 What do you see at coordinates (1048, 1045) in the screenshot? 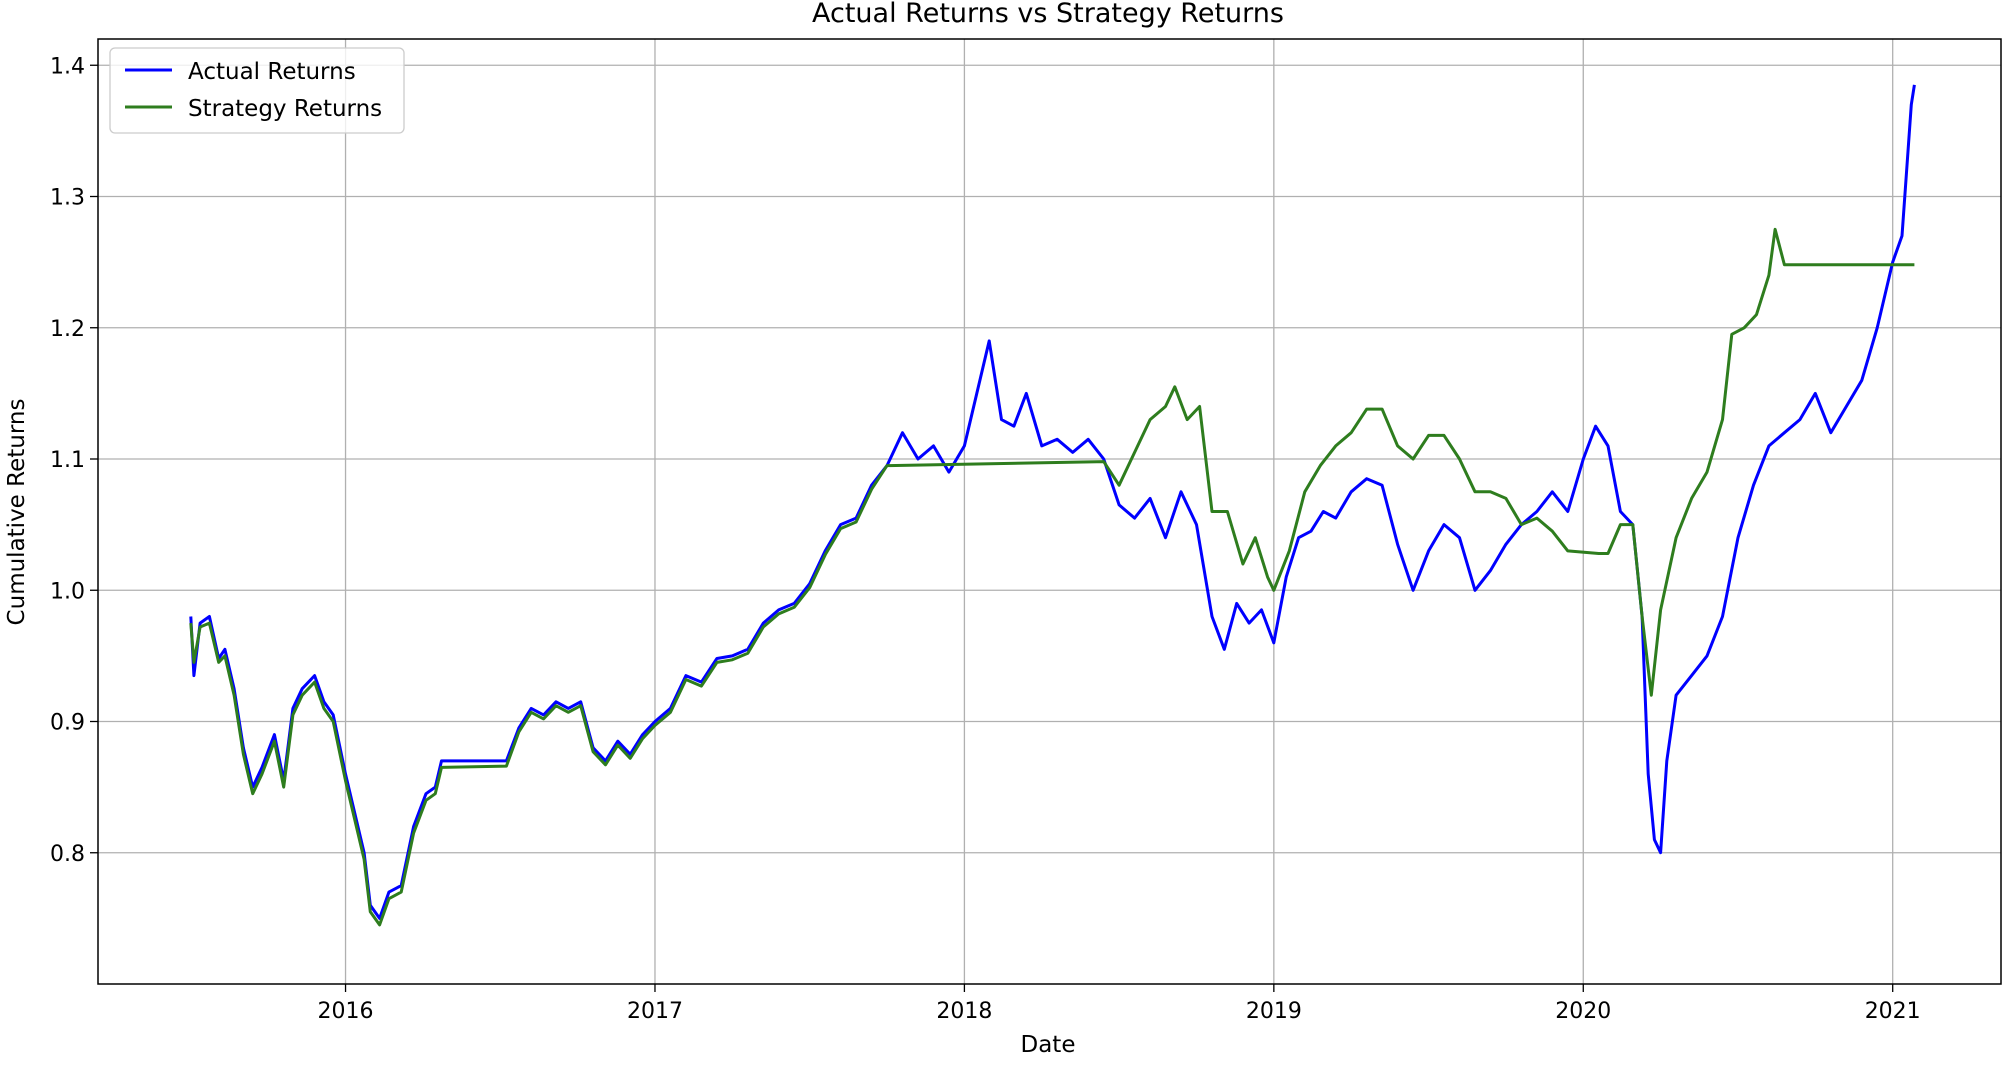
I see `x-axis-label: Date` at bounding box center [1048, 1045].